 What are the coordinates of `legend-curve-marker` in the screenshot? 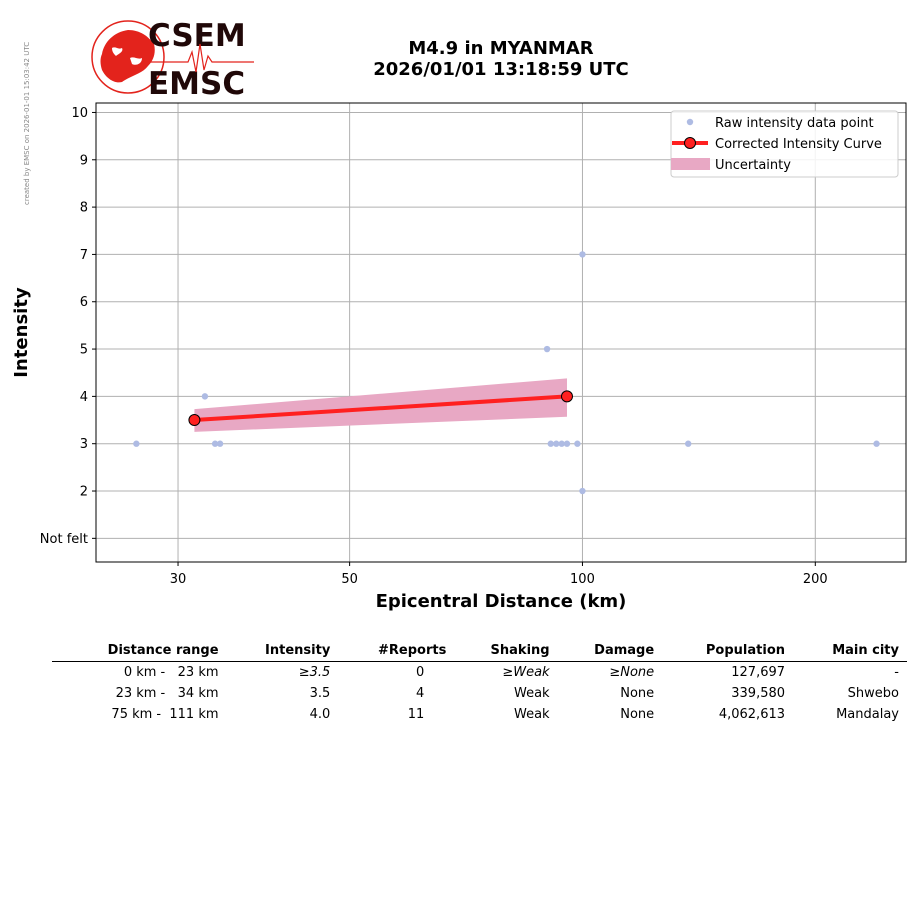 It's located at (690, 143).